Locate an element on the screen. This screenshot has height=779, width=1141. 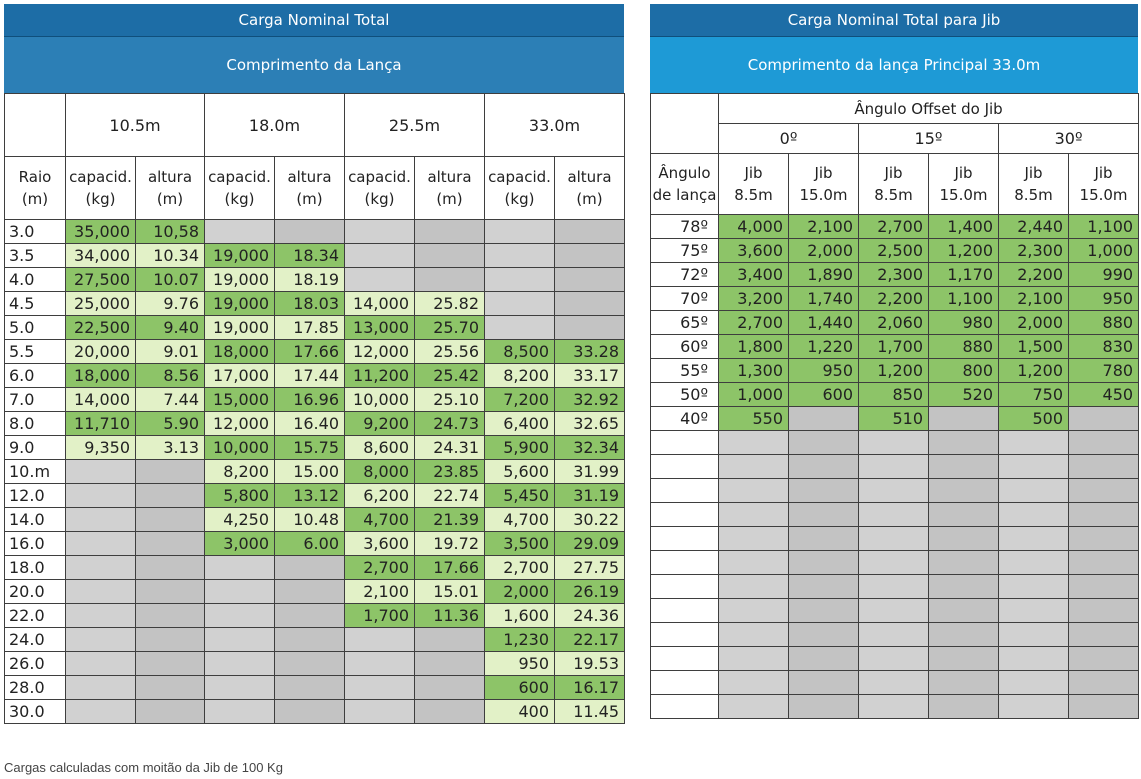
capacity-cell: 5,600 is located at coordinates (519, 471).